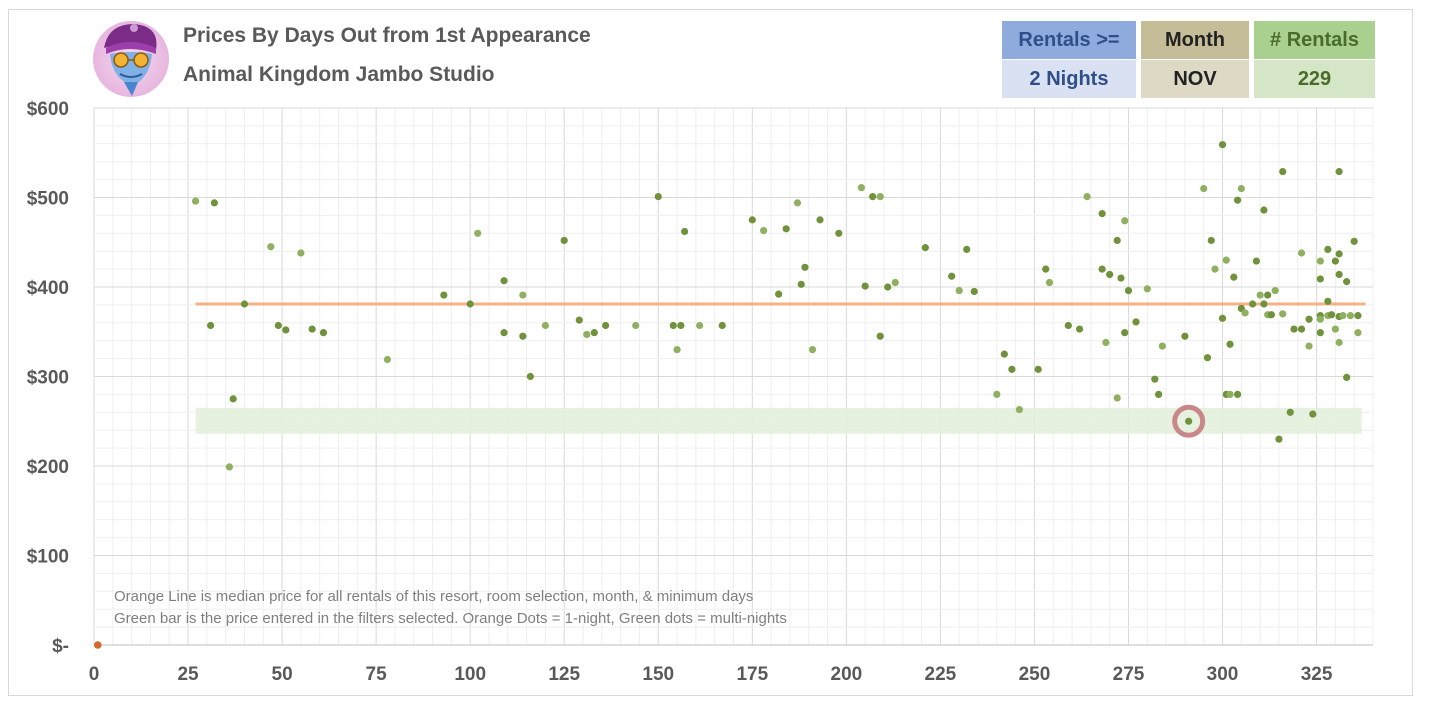  Describe the element at coordinates (188, 674) in the screenshot. I see `x-tick-label: 25` at that location.